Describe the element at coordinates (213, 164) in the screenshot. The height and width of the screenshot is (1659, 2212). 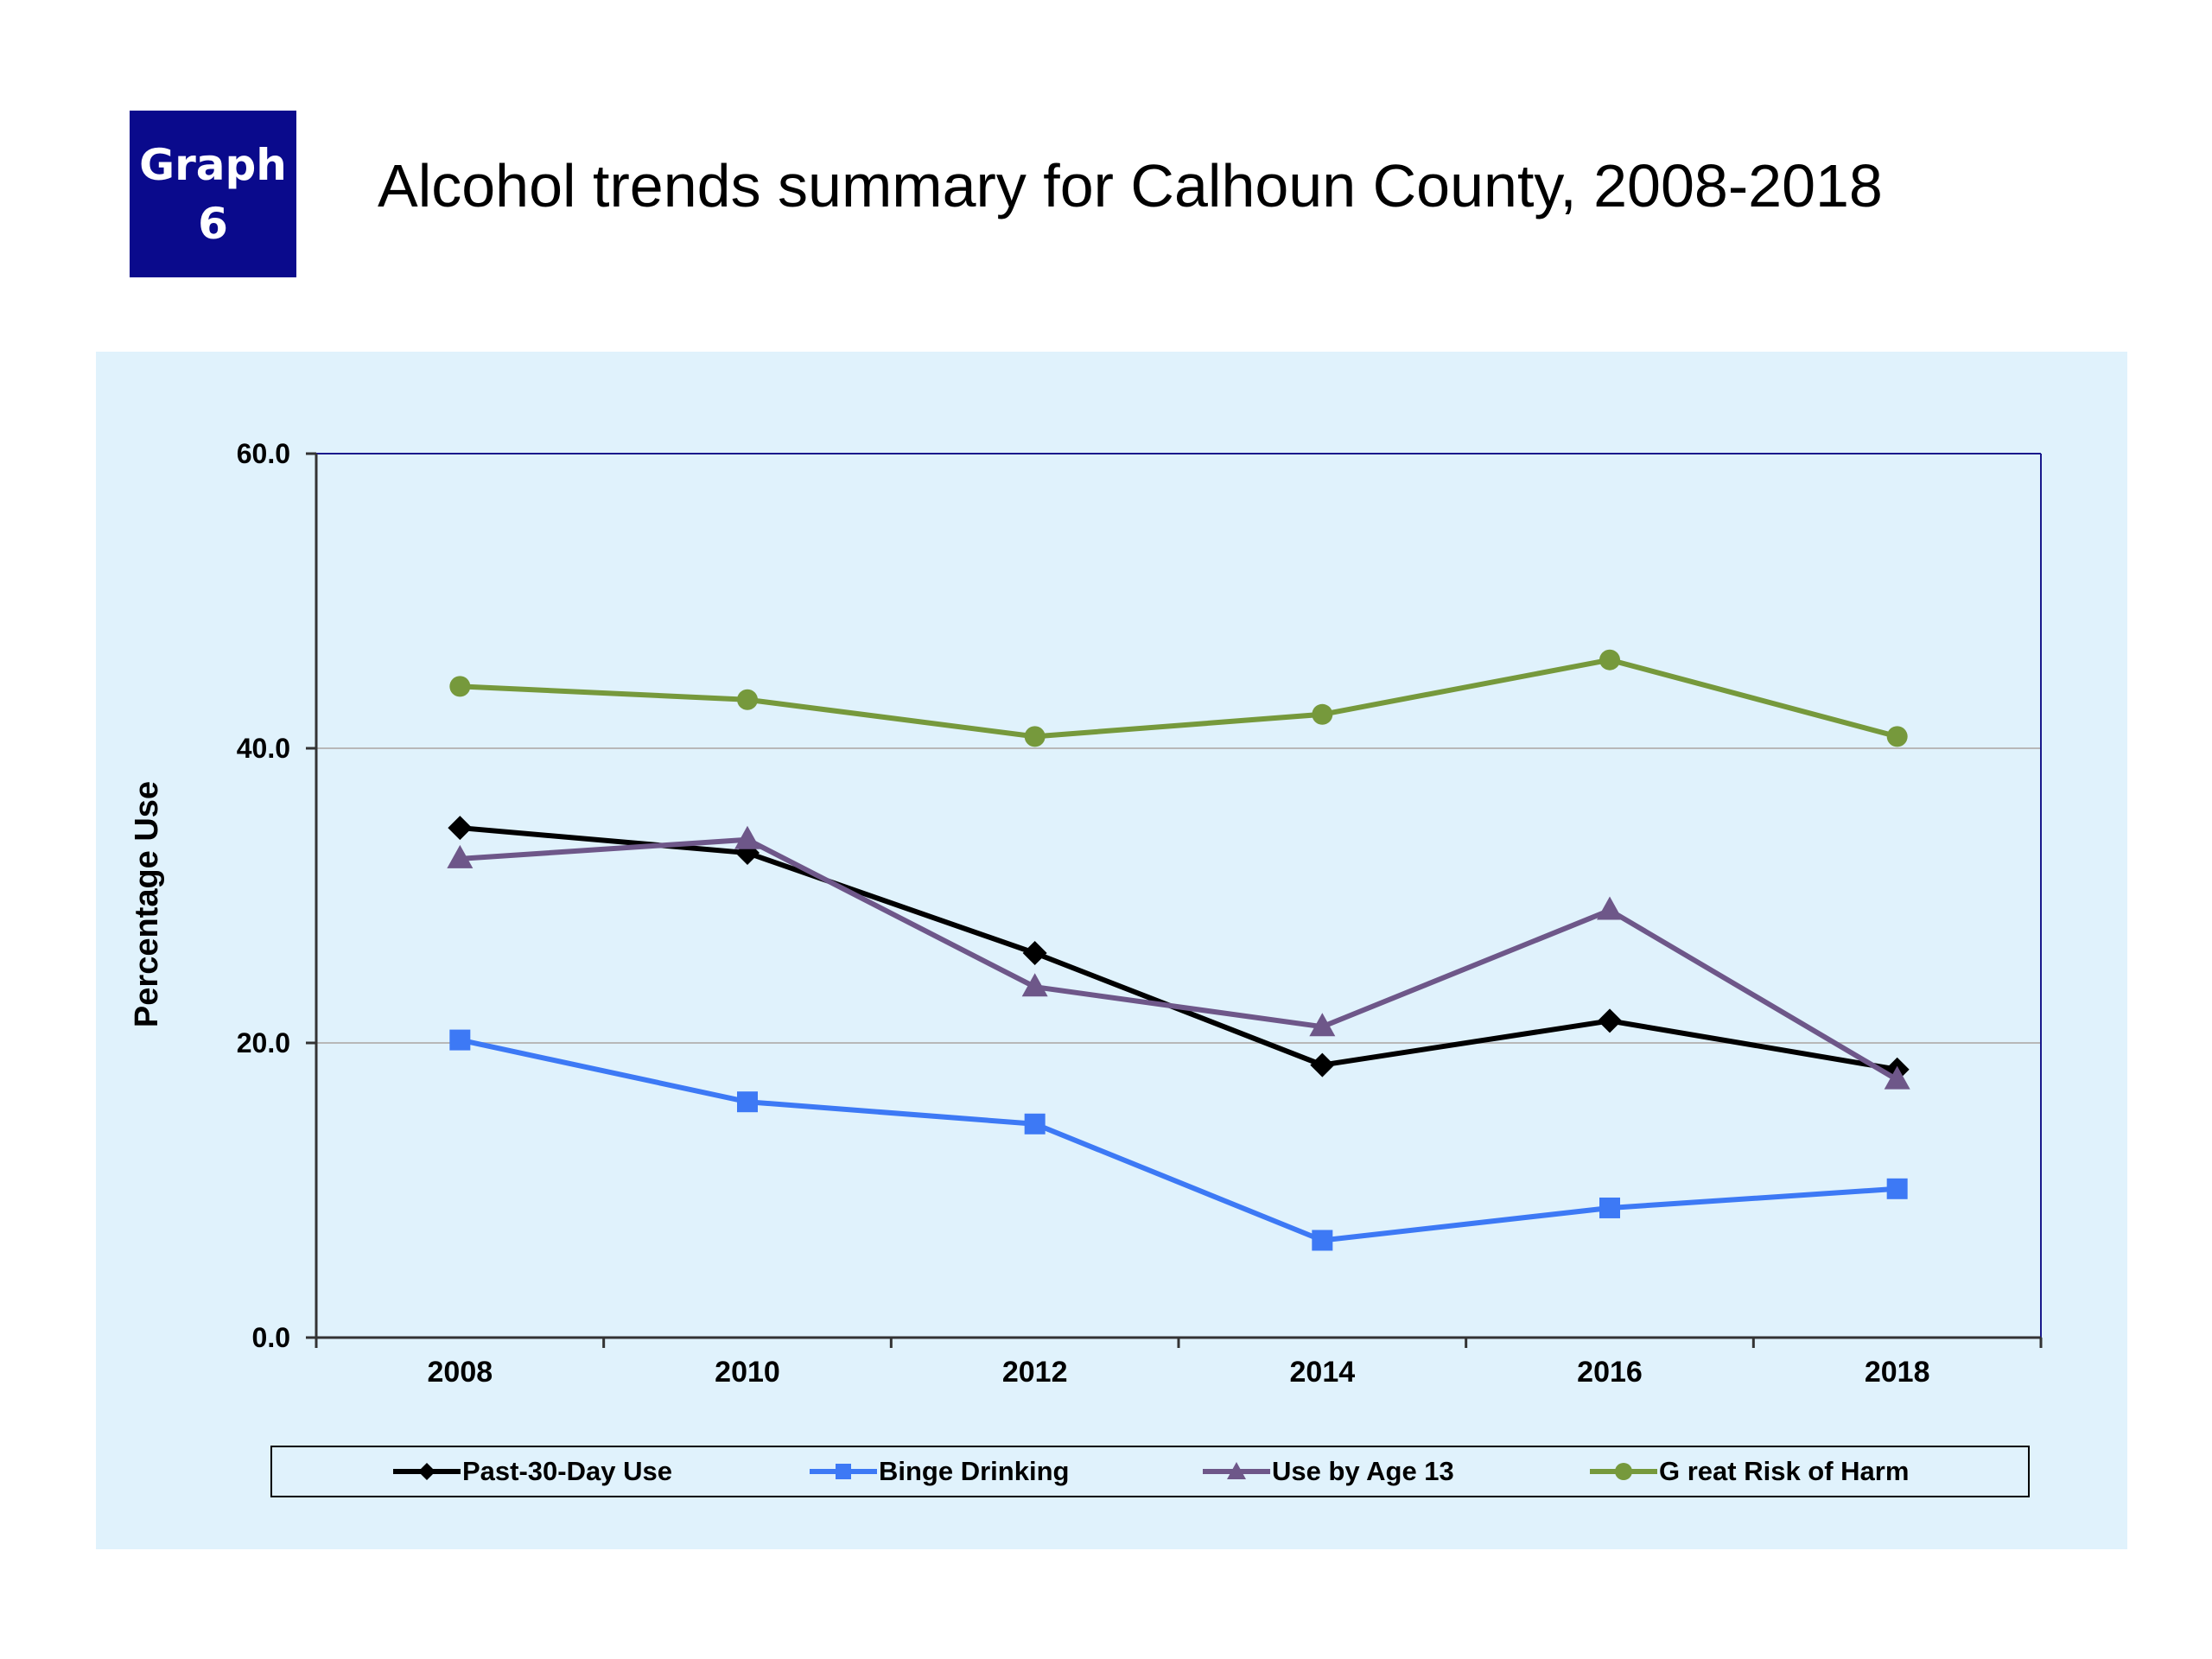
I see `badge-label: Graph` at that location.